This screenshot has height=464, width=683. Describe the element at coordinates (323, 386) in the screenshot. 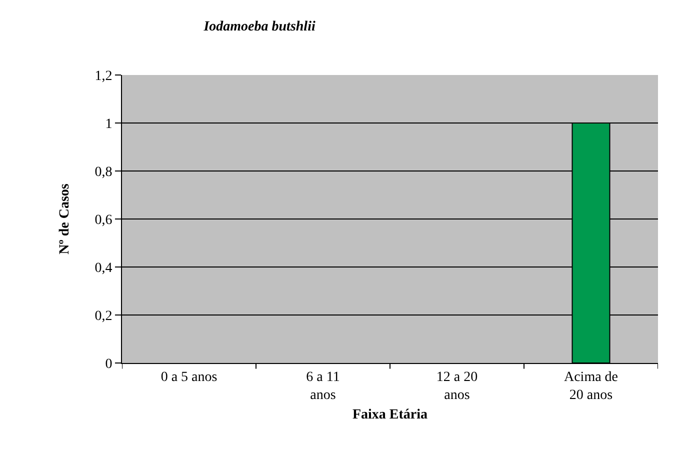

I see `x-tick-label: 6 a 11 anos` at that location.